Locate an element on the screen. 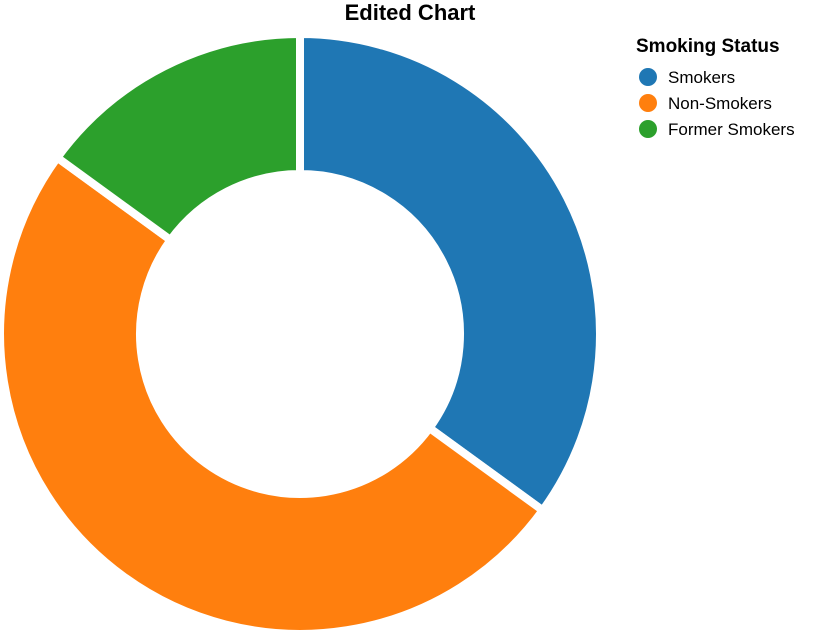 The height and width of the screenshot is (634, 818). legend-items: Smokers Non-Smokers Former Smokers is located at coordinates (717, 103).